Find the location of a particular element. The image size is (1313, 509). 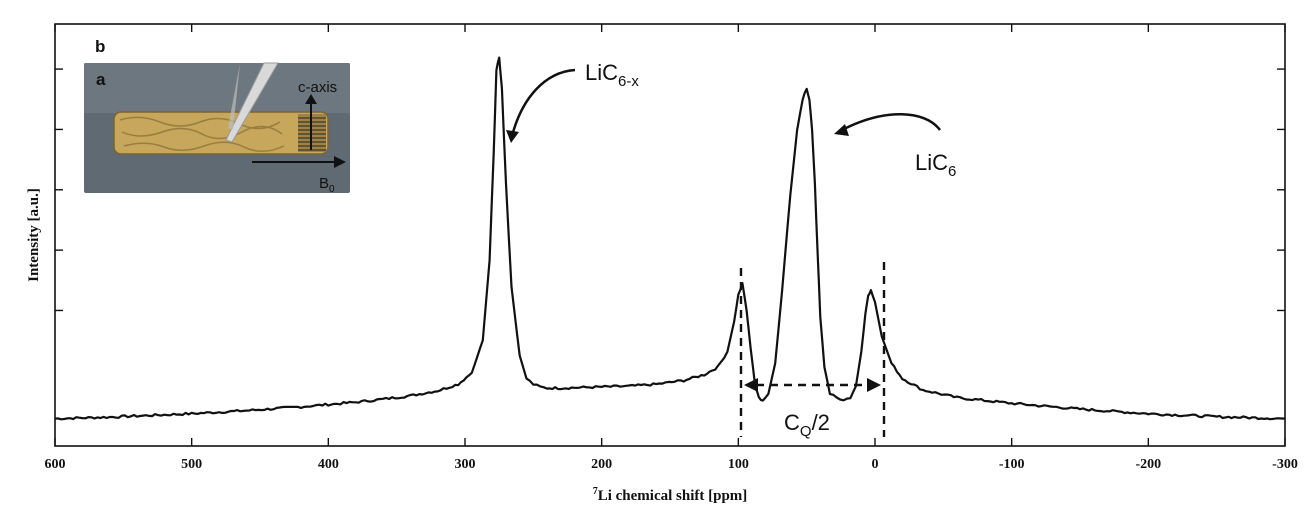

x-tick-label: 100 is located at coordinates (738, 464).